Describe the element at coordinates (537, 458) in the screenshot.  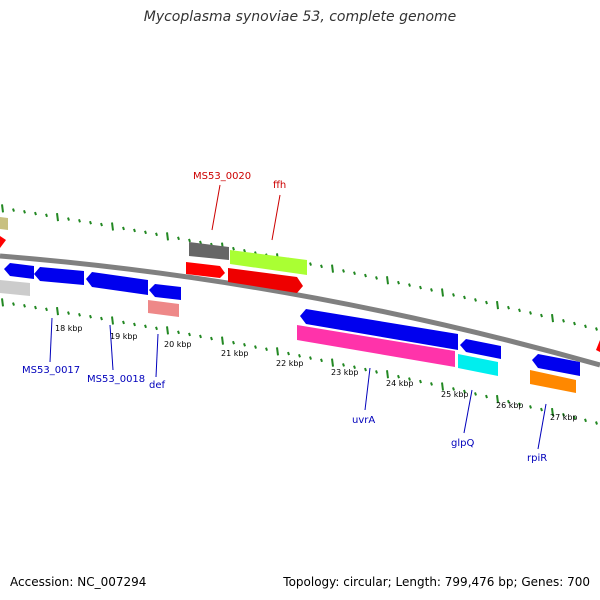
I see `gene-label-rpiR: rpiR` at that location.